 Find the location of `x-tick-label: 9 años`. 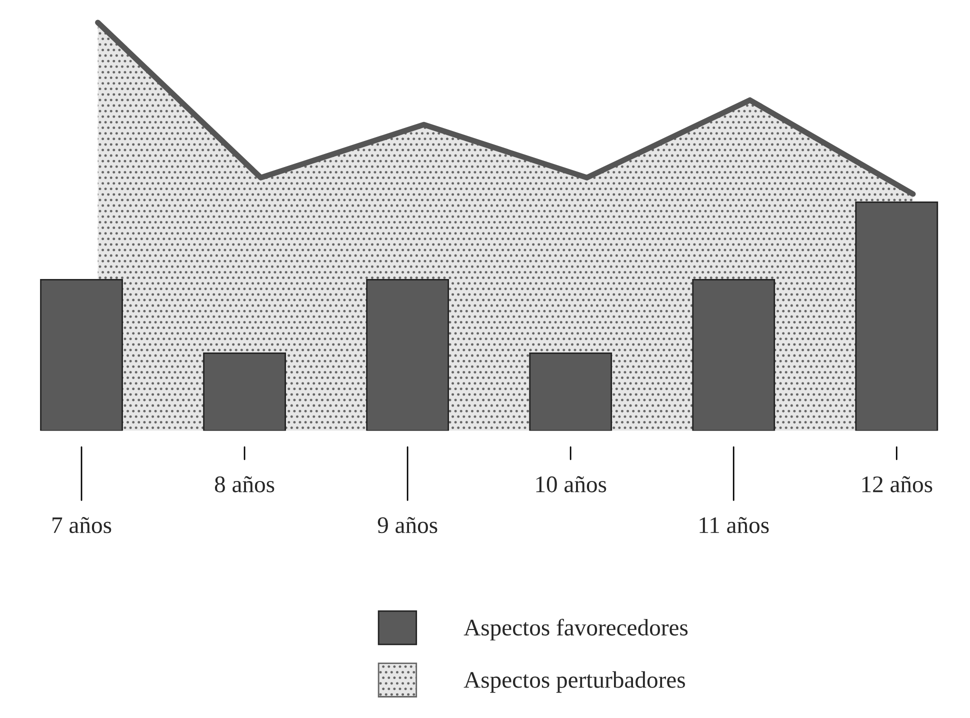

x-tick-label: 9 años is located at coordinates (408, 525).